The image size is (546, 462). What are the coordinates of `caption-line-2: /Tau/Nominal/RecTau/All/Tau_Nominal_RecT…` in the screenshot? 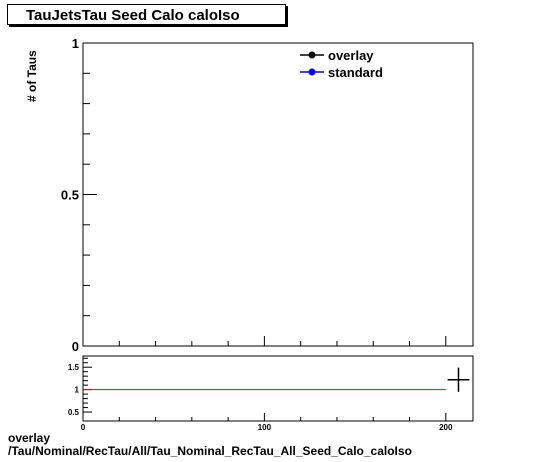 It's located at (210, 451).